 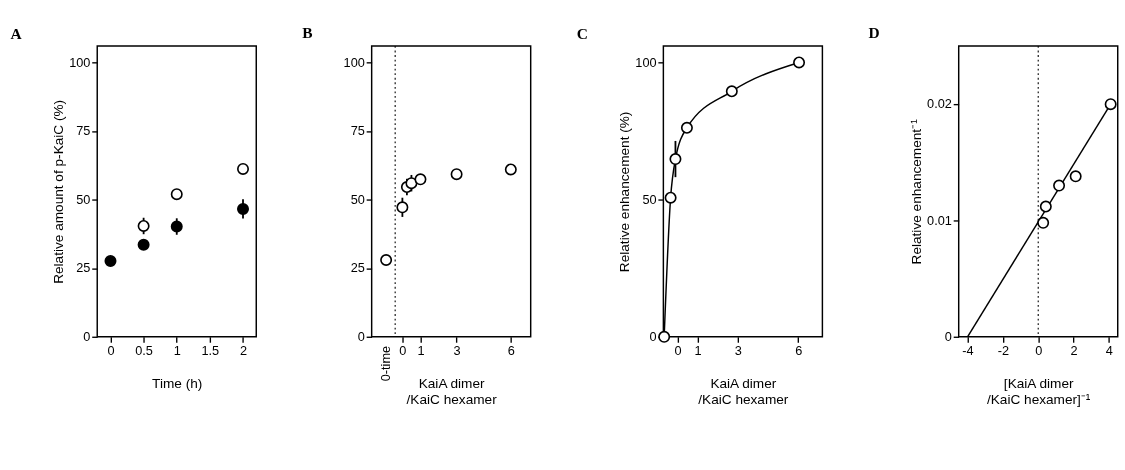 I want to click on y-axis-title: Relative enhancement⁻¹, so click(x=916, y=191).